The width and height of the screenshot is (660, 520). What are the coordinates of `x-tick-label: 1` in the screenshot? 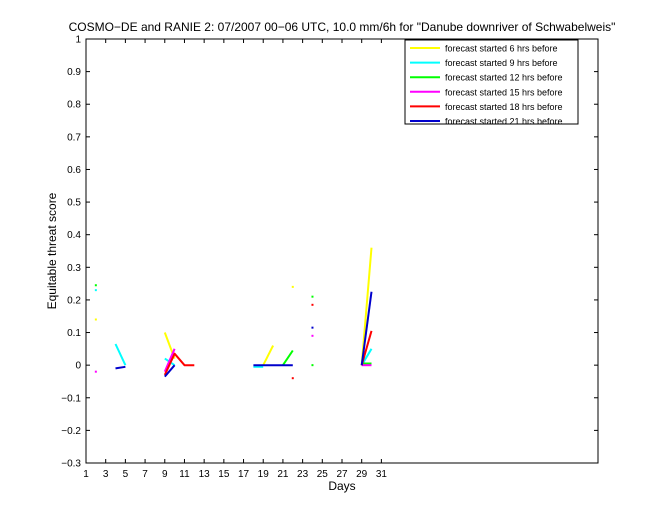 It's located at (86, 474).